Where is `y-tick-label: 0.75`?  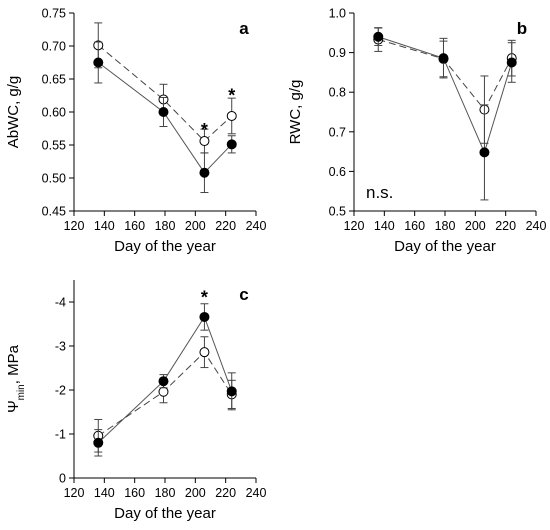 y-tick-label: 0.75 is located at coordinates (54, 14).